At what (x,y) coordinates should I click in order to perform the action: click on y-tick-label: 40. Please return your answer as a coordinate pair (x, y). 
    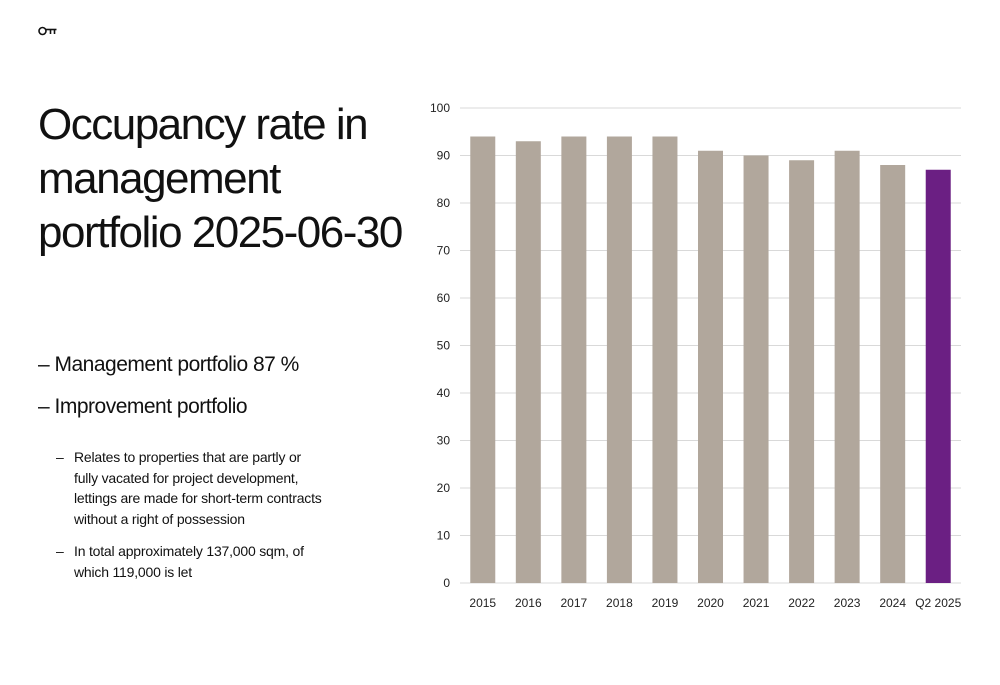
    Looking at the image, I should click on (444, 393).